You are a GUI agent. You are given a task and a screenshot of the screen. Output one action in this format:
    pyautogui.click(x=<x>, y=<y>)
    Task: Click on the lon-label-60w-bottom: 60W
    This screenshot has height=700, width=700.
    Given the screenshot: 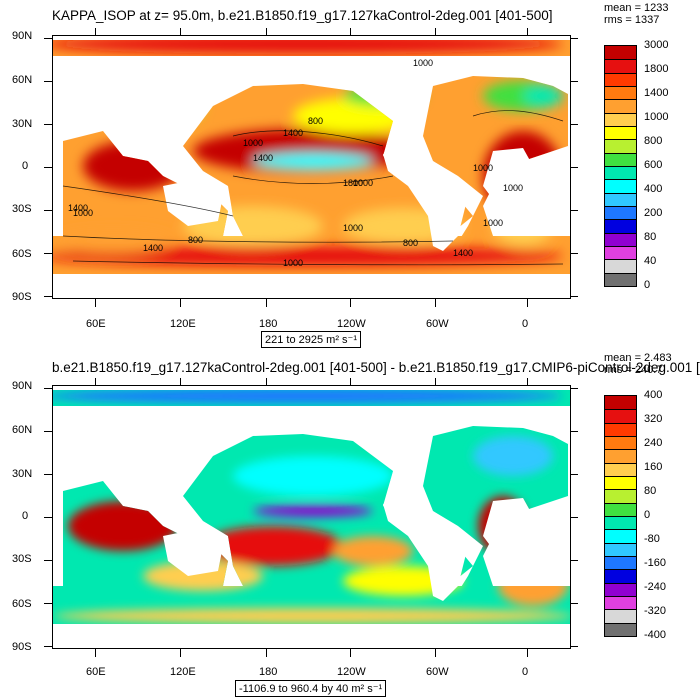 What is the action you would take?
    pyautogui.click(x=437, y=672)
    